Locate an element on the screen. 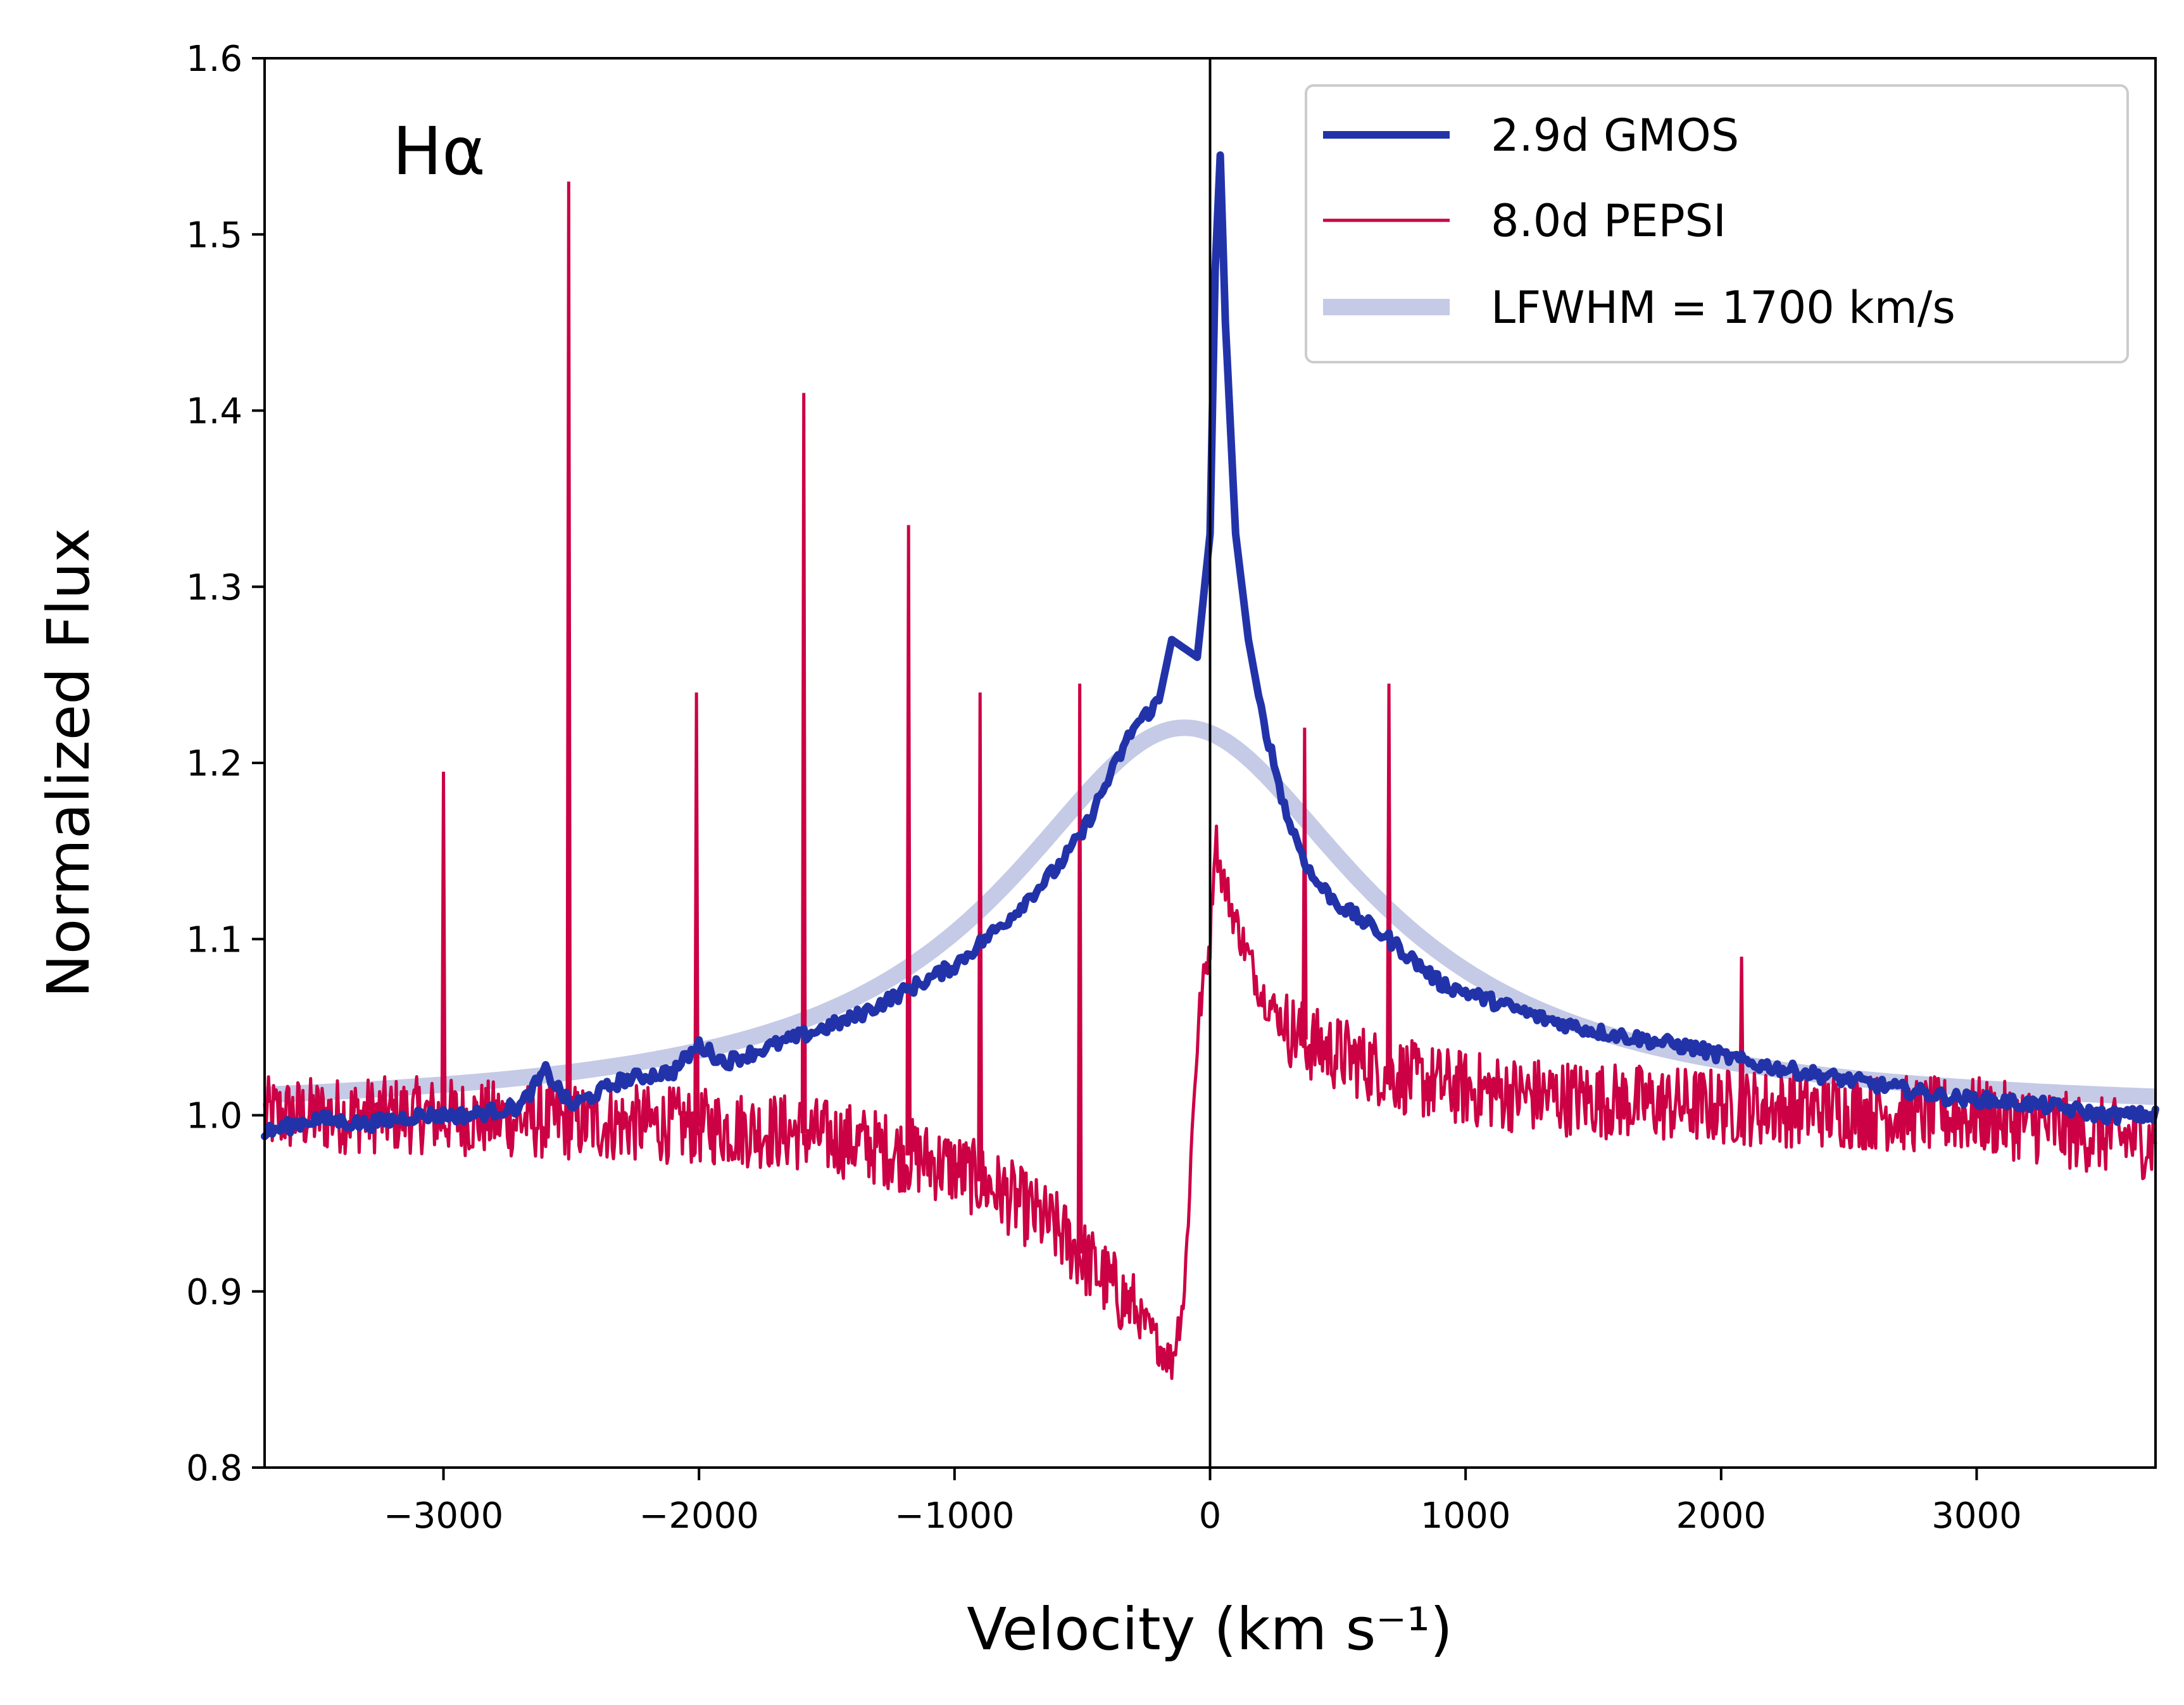  y-tick-label: 1.6 is located at coordinates (214, 60).